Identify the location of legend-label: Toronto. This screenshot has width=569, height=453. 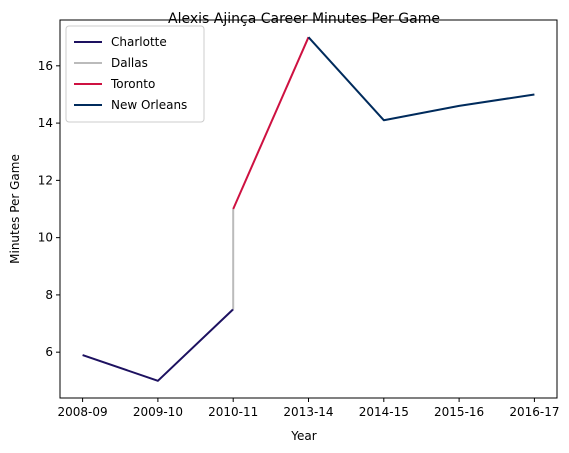
(132, 84).